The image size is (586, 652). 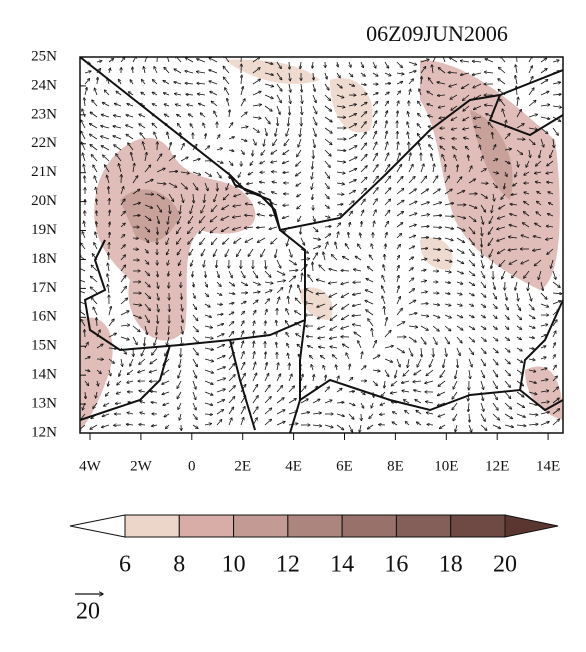 What do you see at coordinates (44, 404) in the screenshot?
I see `lat-label: 13N` at bounding box center [44, 404].